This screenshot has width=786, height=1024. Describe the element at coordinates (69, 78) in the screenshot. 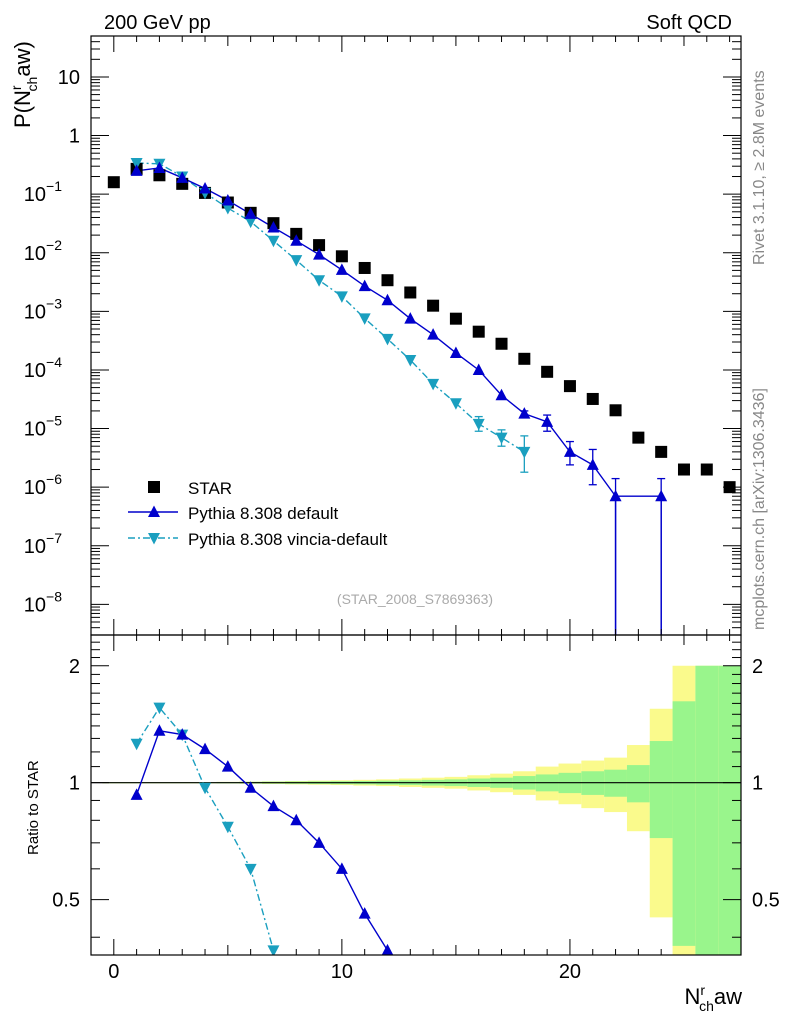

I see `y-tick-label: 10` at that location.